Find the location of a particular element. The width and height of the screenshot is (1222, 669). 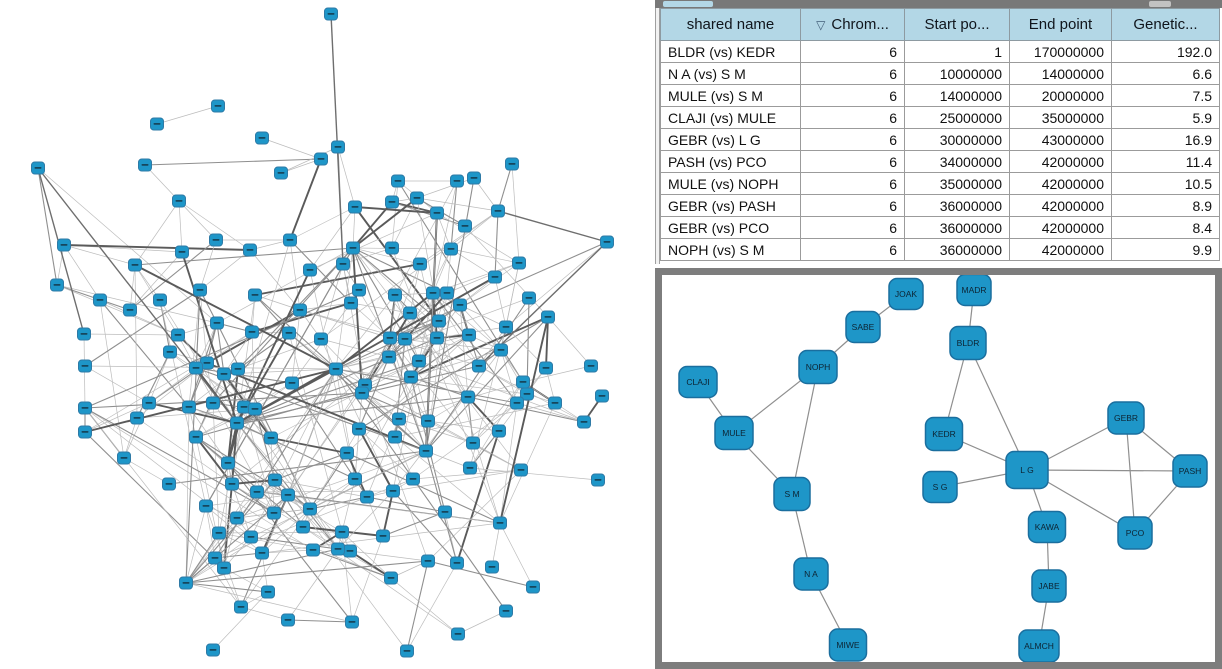

node-jabe: JABE is located at coordinates (1049, 586).